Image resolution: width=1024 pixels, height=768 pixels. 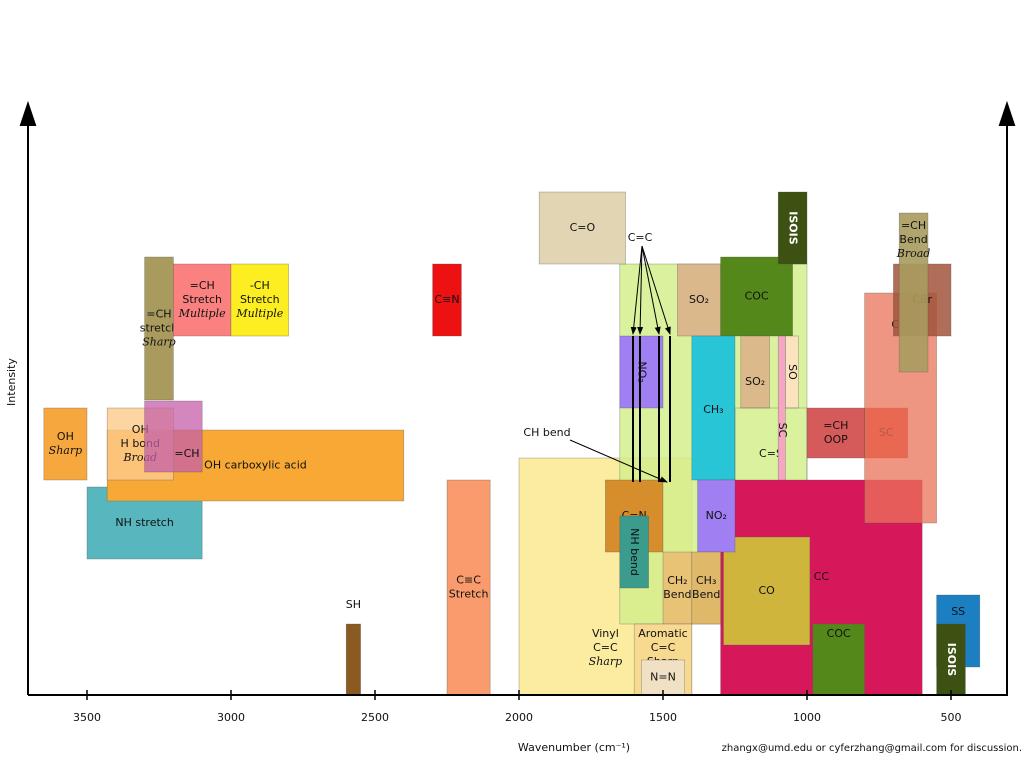 What do you see at coordinates (836, 439) in the screenshot?
I see `box-label: OOP` at bounding box center [836, 439].